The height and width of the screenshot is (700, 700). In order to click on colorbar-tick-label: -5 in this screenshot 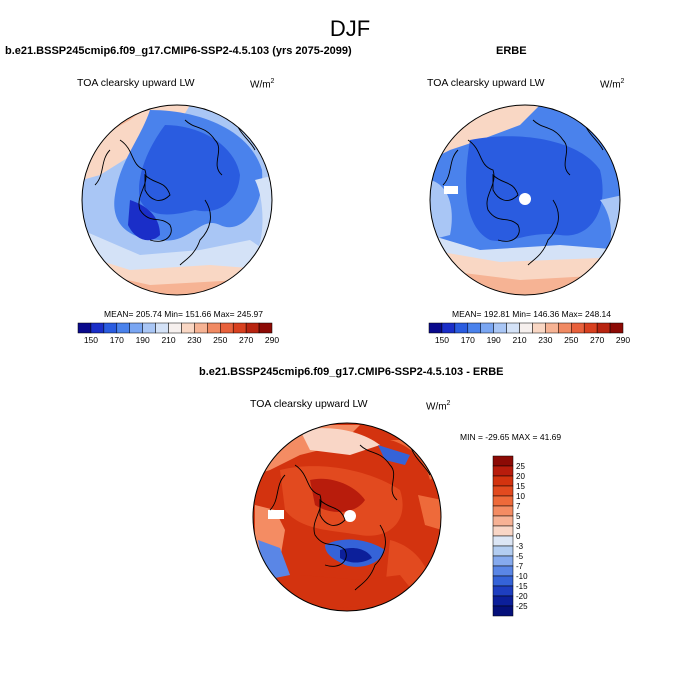, I will do `click(520, 556)`.